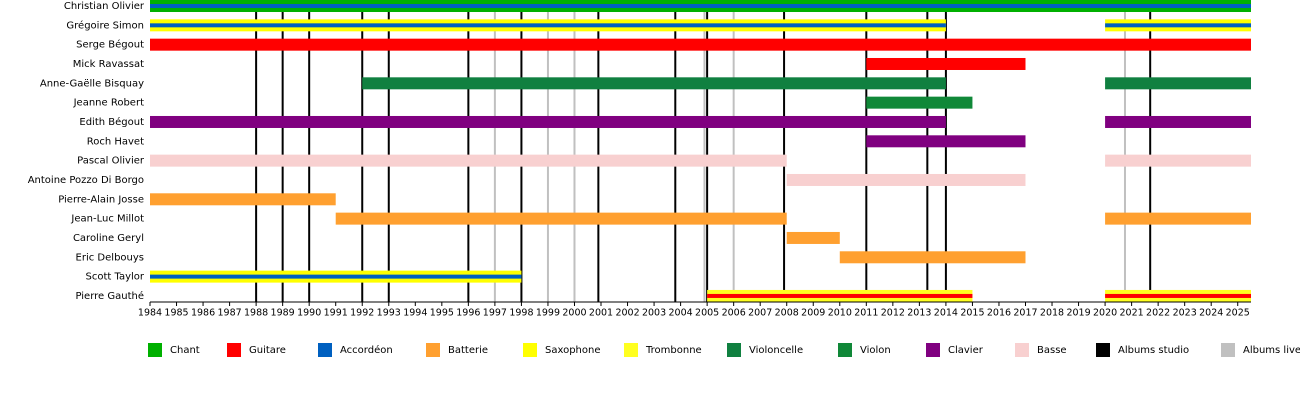  Describe the element at coordinates (495, 313) in the screenshot. I see `x-tick-label: 1997` at that location.